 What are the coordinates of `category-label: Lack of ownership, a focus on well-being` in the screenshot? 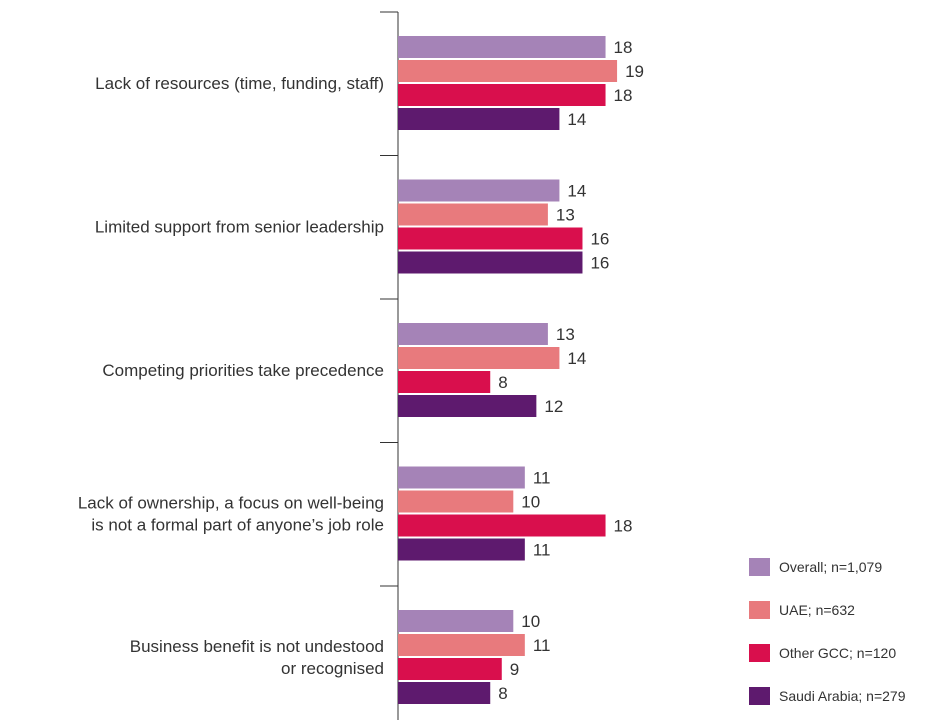 It's located at (231, 503).